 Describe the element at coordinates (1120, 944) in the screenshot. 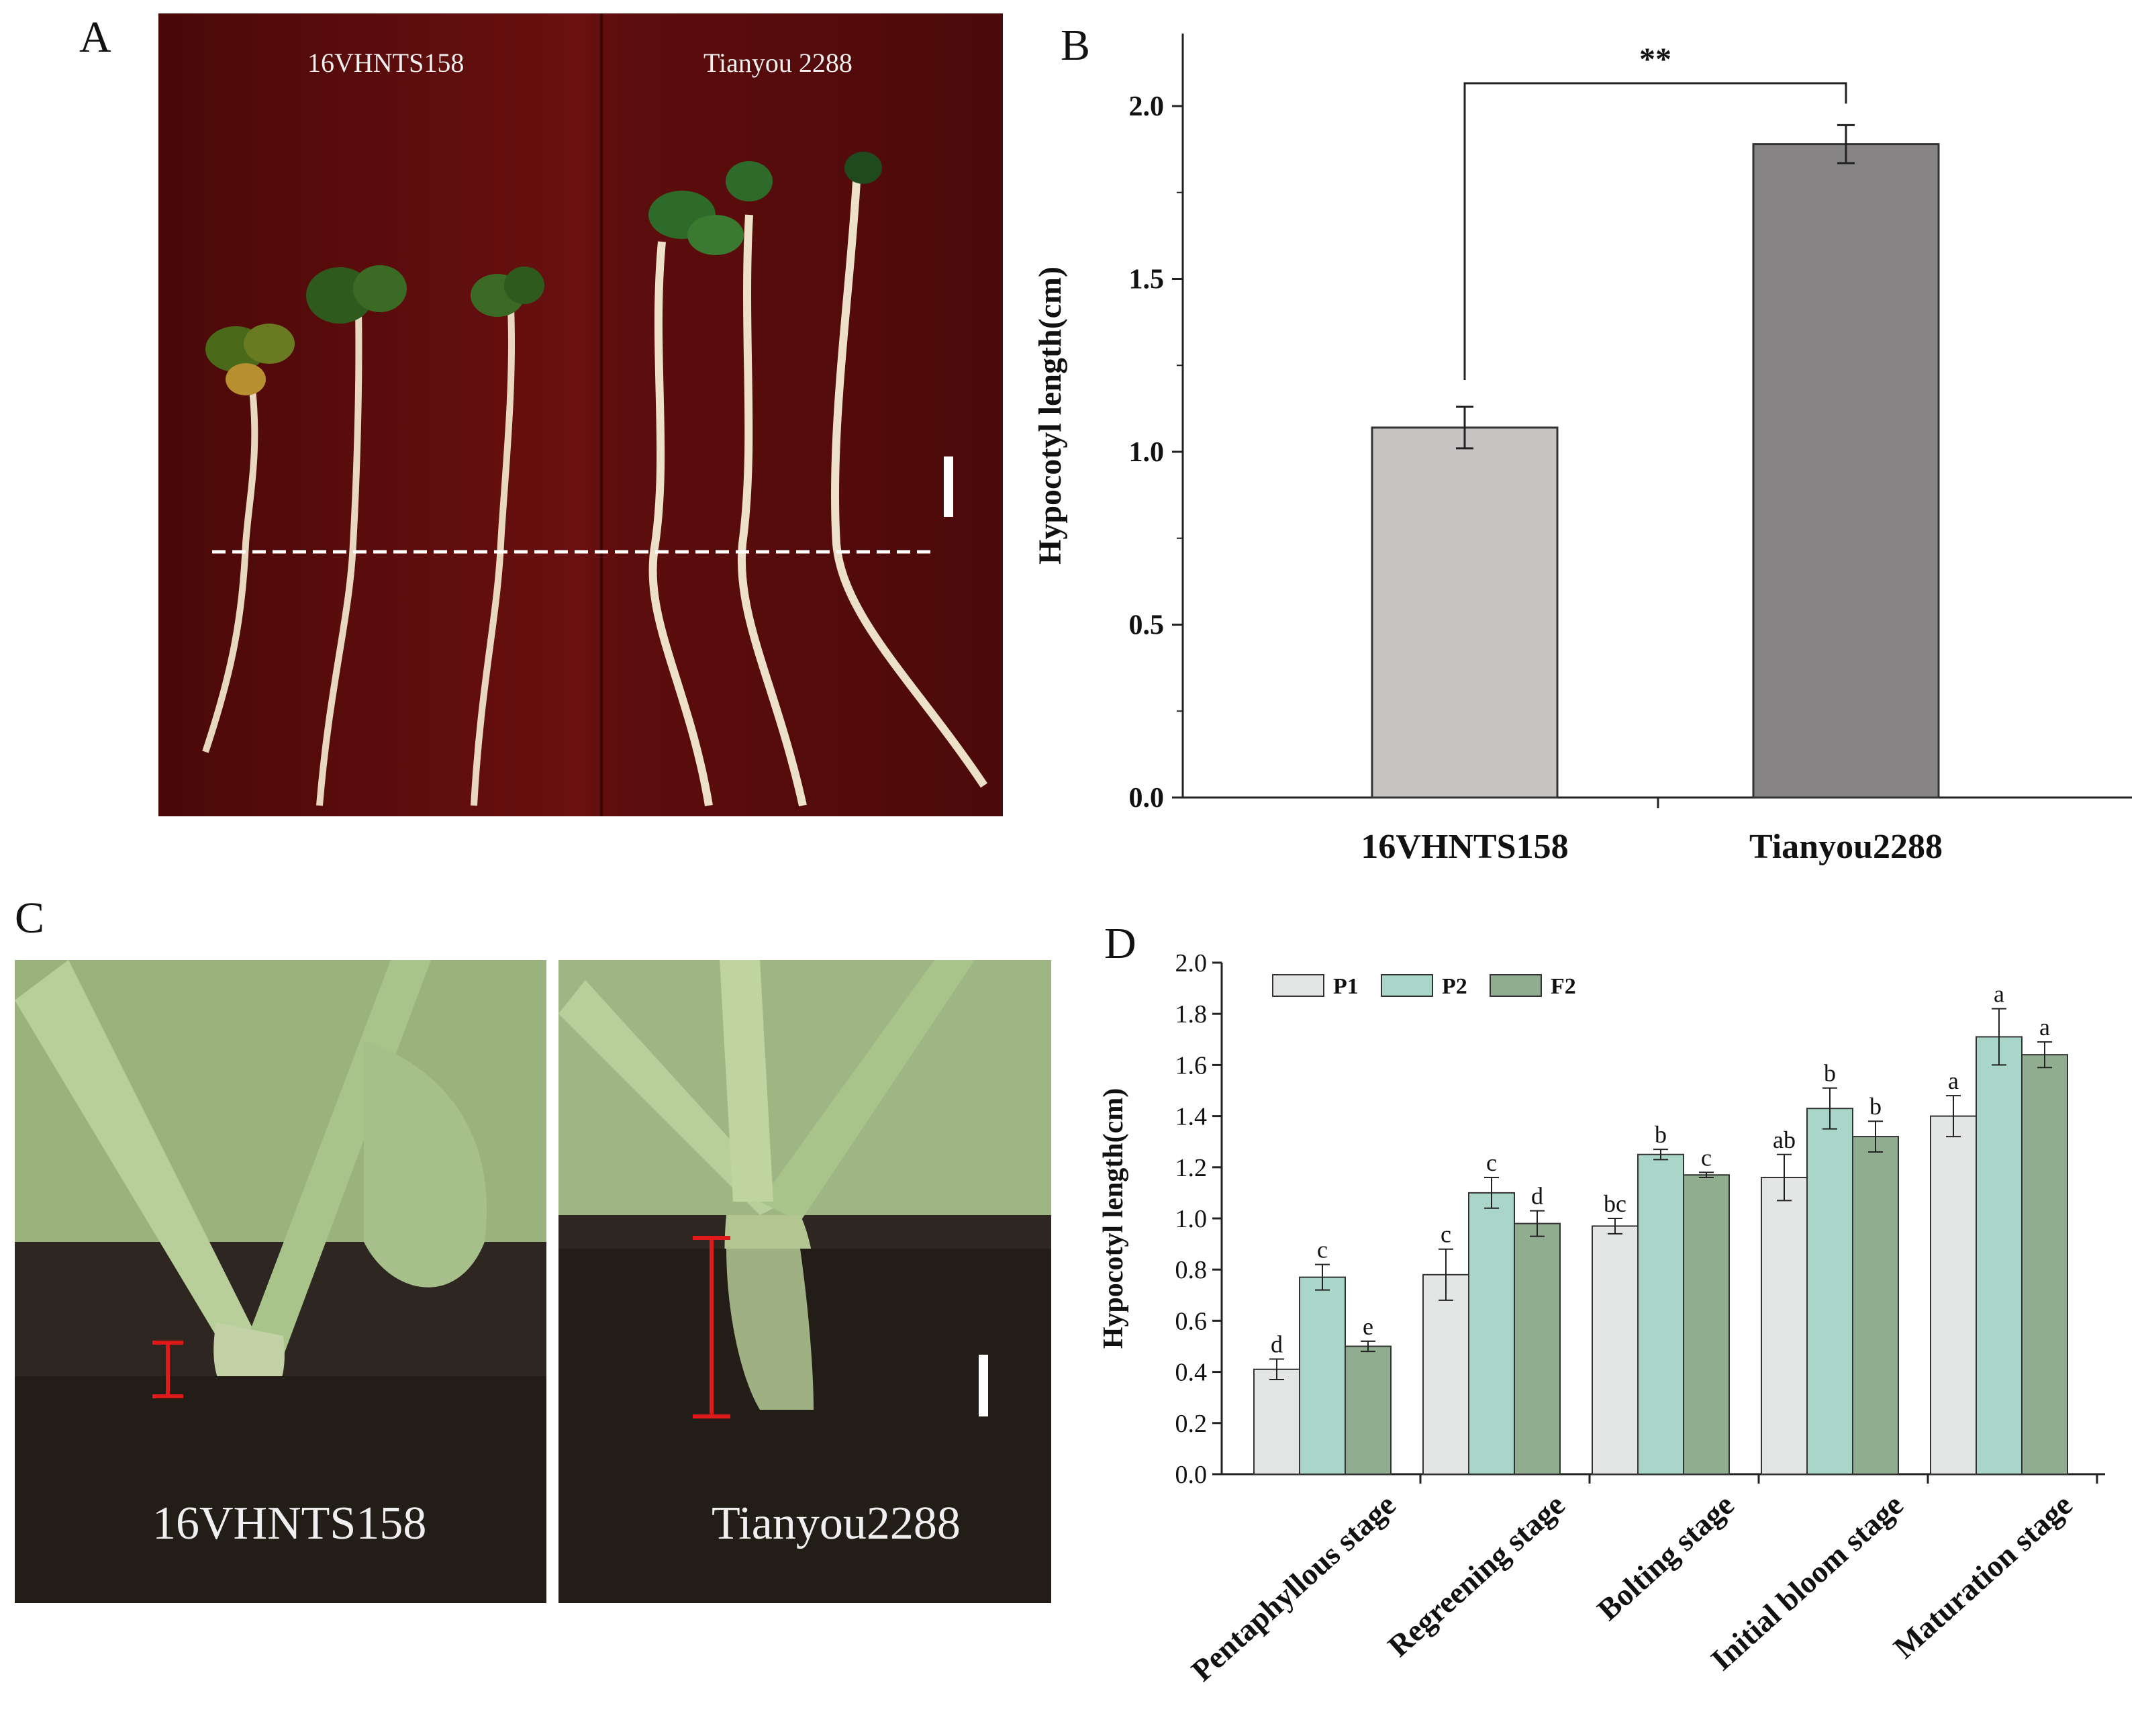

I see `panel-letter-d: D` at that location.